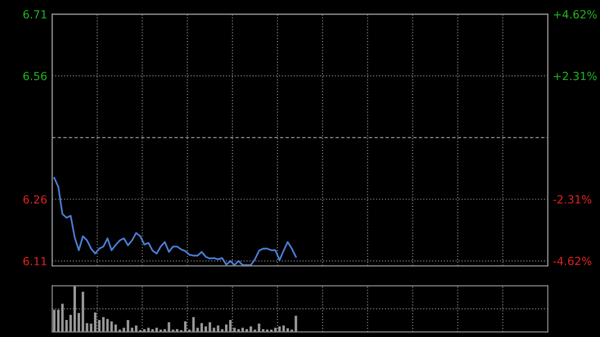  What do you see at coordinates (34, 261) in the screenshot?
I see `y-tick-label: 6.11` at bounding box center [34, 261].